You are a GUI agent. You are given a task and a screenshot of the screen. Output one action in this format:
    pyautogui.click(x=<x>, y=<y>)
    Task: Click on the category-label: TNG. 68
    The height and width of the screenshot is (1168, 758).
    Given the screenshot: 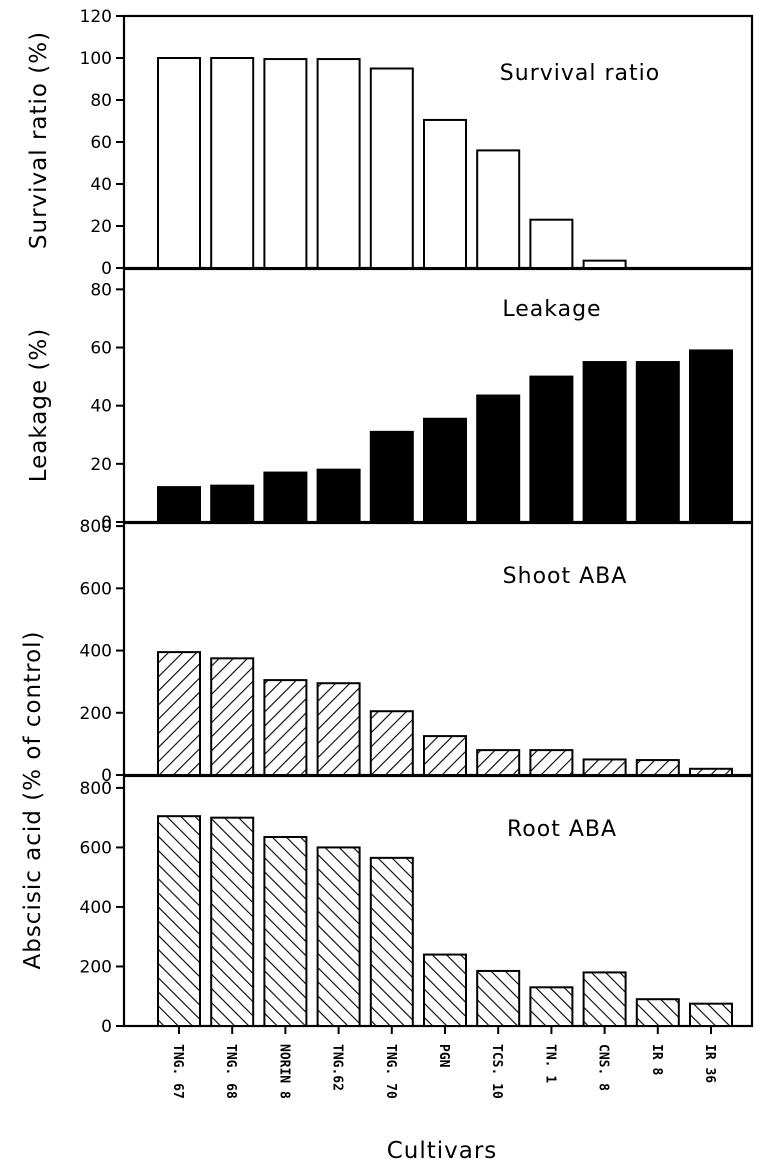 What is the action you would take?
    pyautogui.click(x=230, y=1071)
    